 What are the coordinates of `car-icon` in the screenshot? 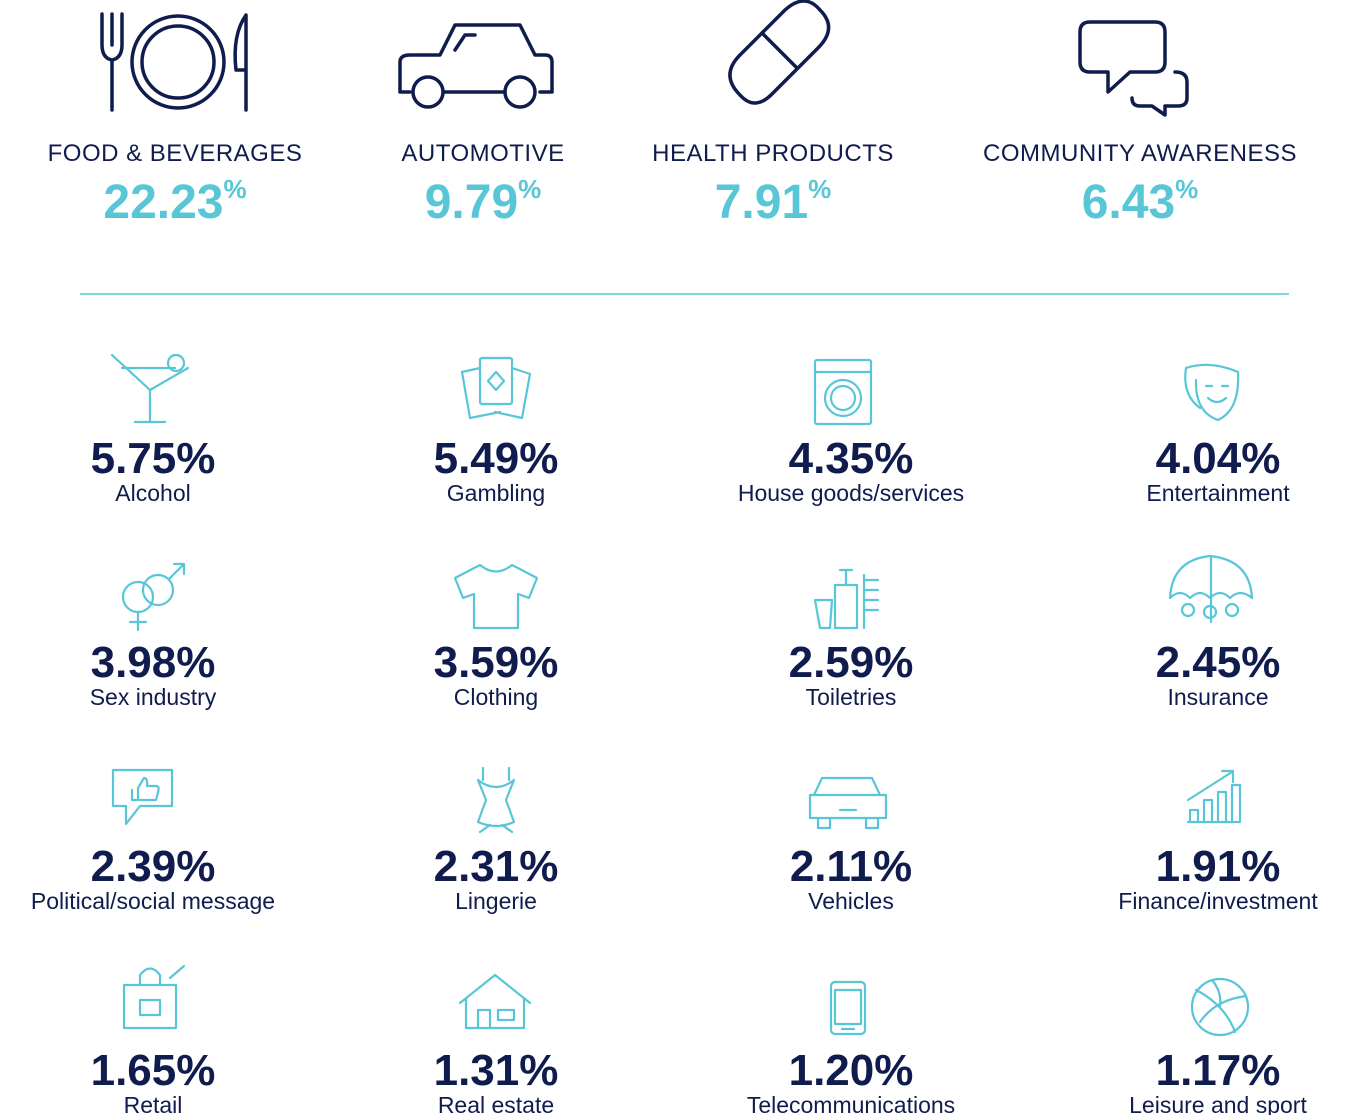 It's located at (476, 66).